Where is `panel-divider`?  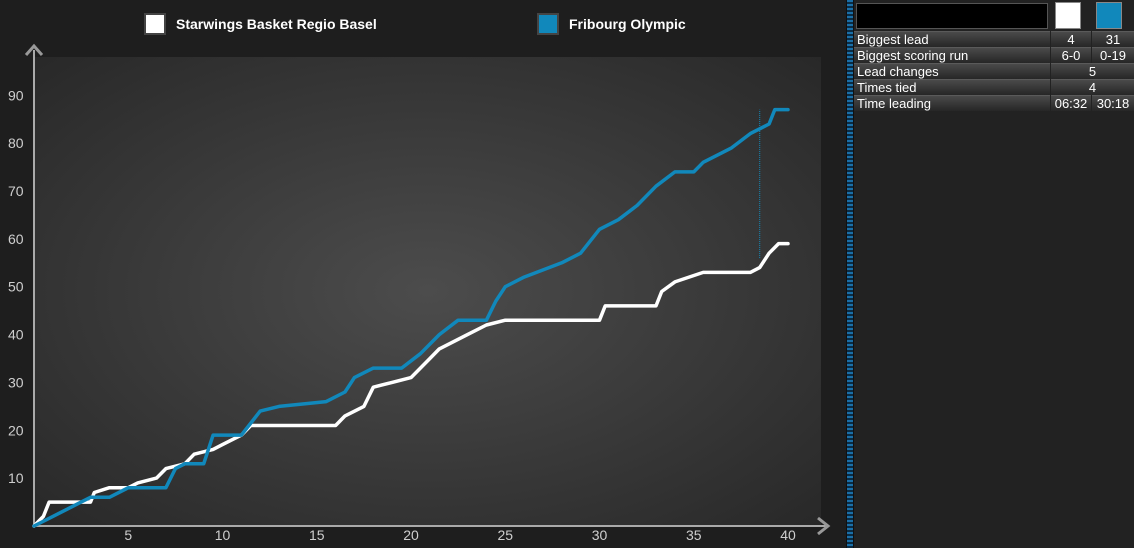
panel-divider is located at coordinates (850, 274).